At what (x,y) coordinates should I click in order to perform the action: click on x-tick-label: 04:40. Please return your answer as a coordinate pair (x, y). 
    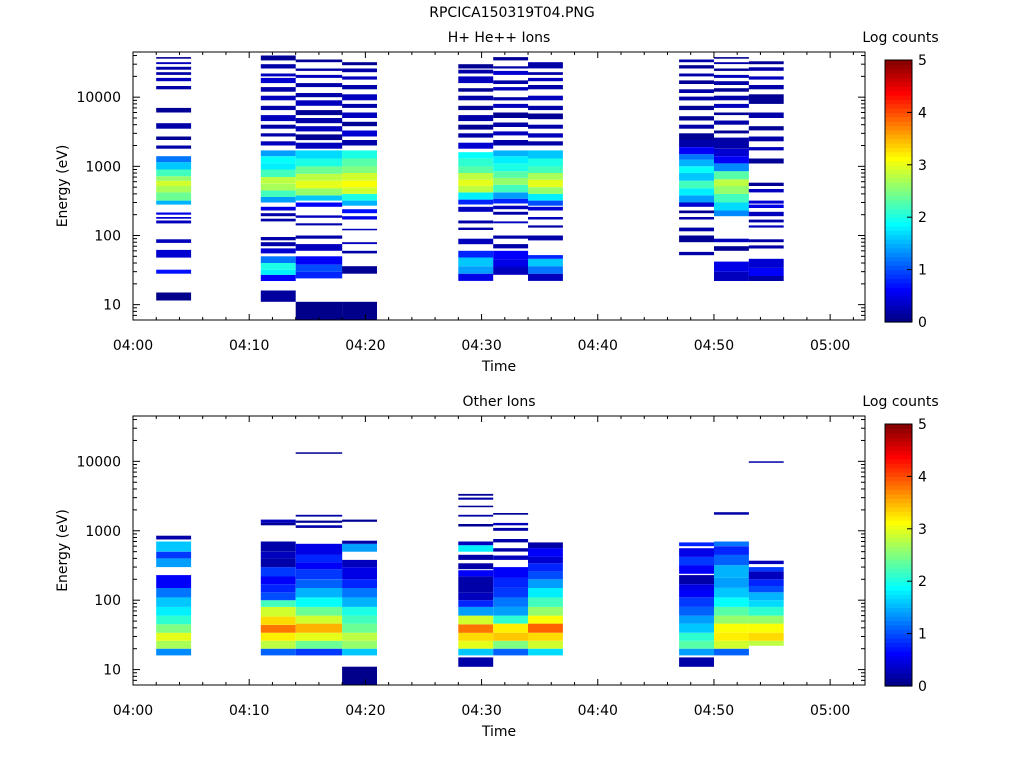
    Looking at the image, I should click on (598, 346).